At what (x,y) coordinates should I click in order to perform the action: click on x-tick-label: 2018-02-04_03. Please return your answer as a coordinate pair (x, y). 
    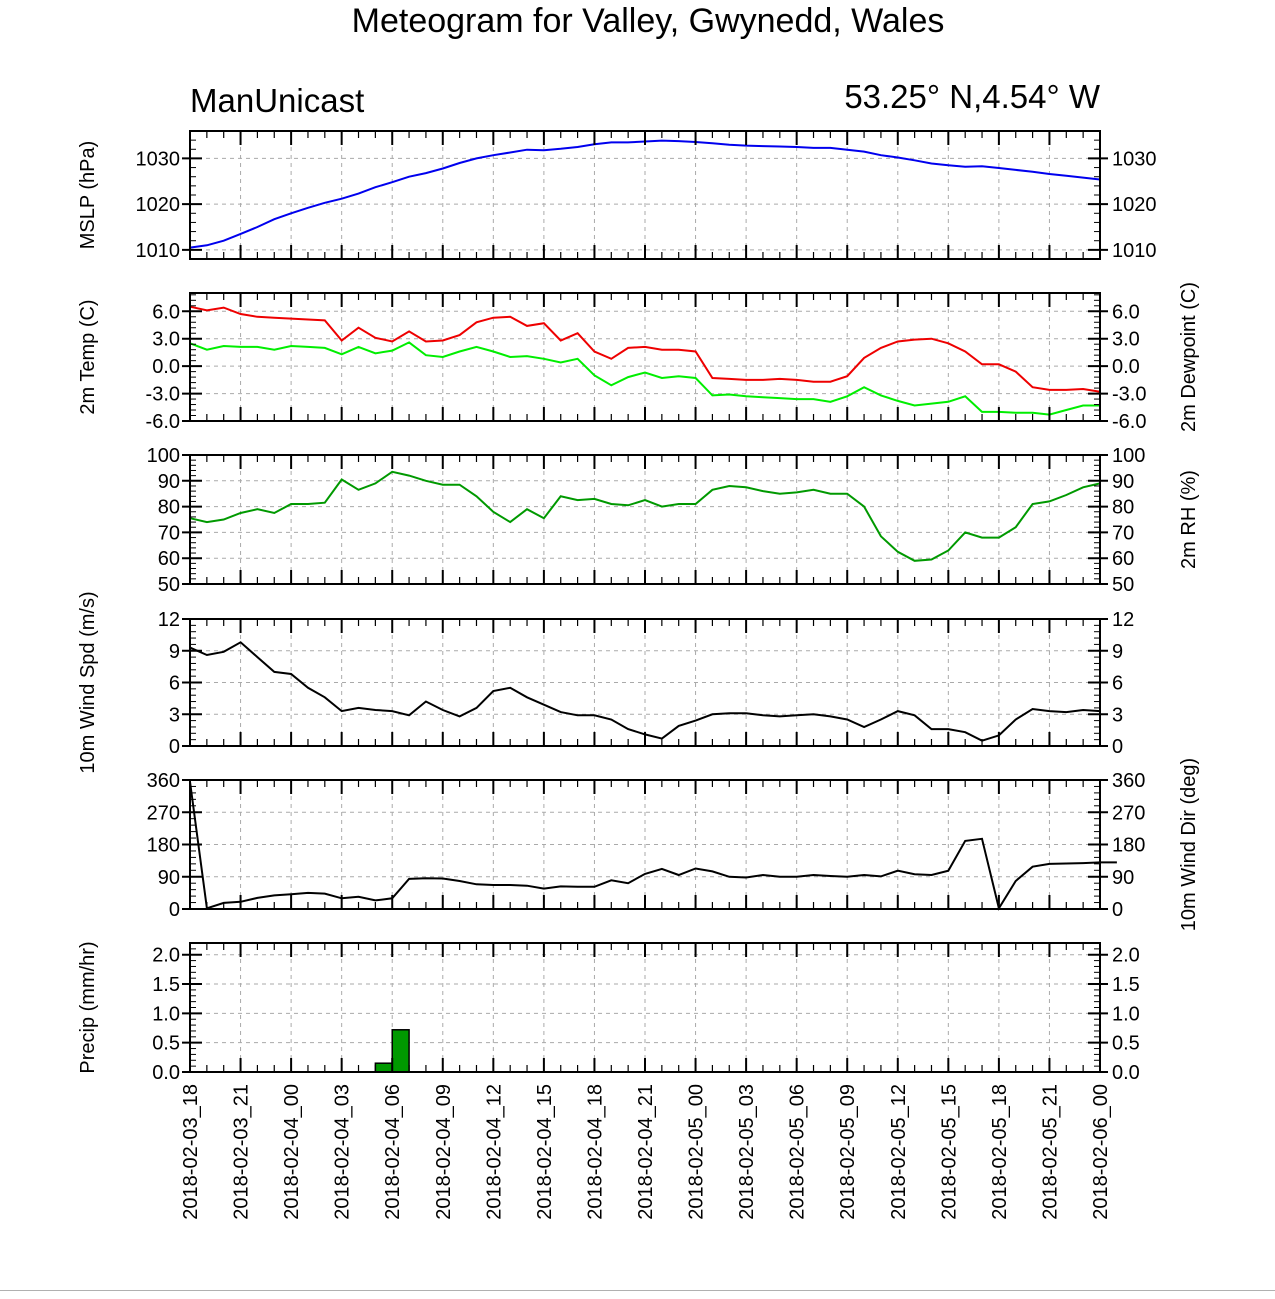
    Looking at the image, I should click on (343, 1152).